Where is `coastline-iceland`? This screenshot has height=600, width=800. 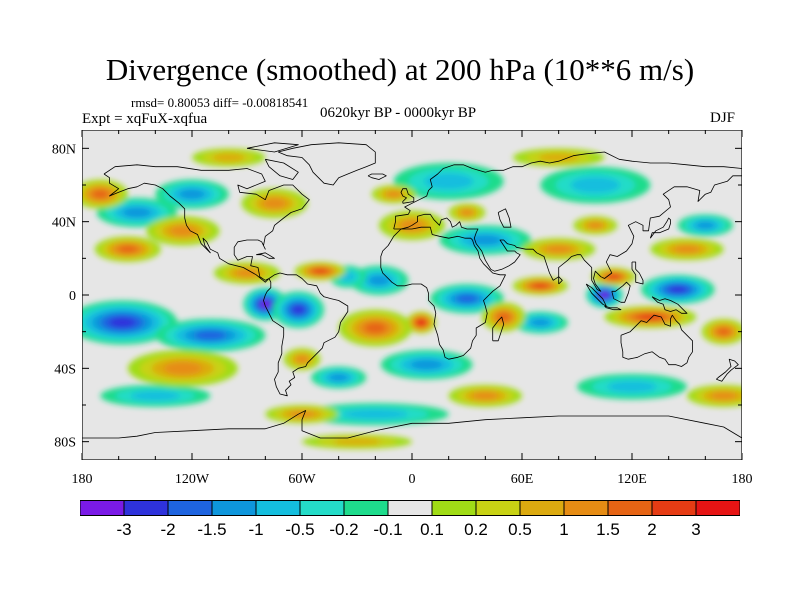
coastline-iceland is located at coordinates (377, 176).